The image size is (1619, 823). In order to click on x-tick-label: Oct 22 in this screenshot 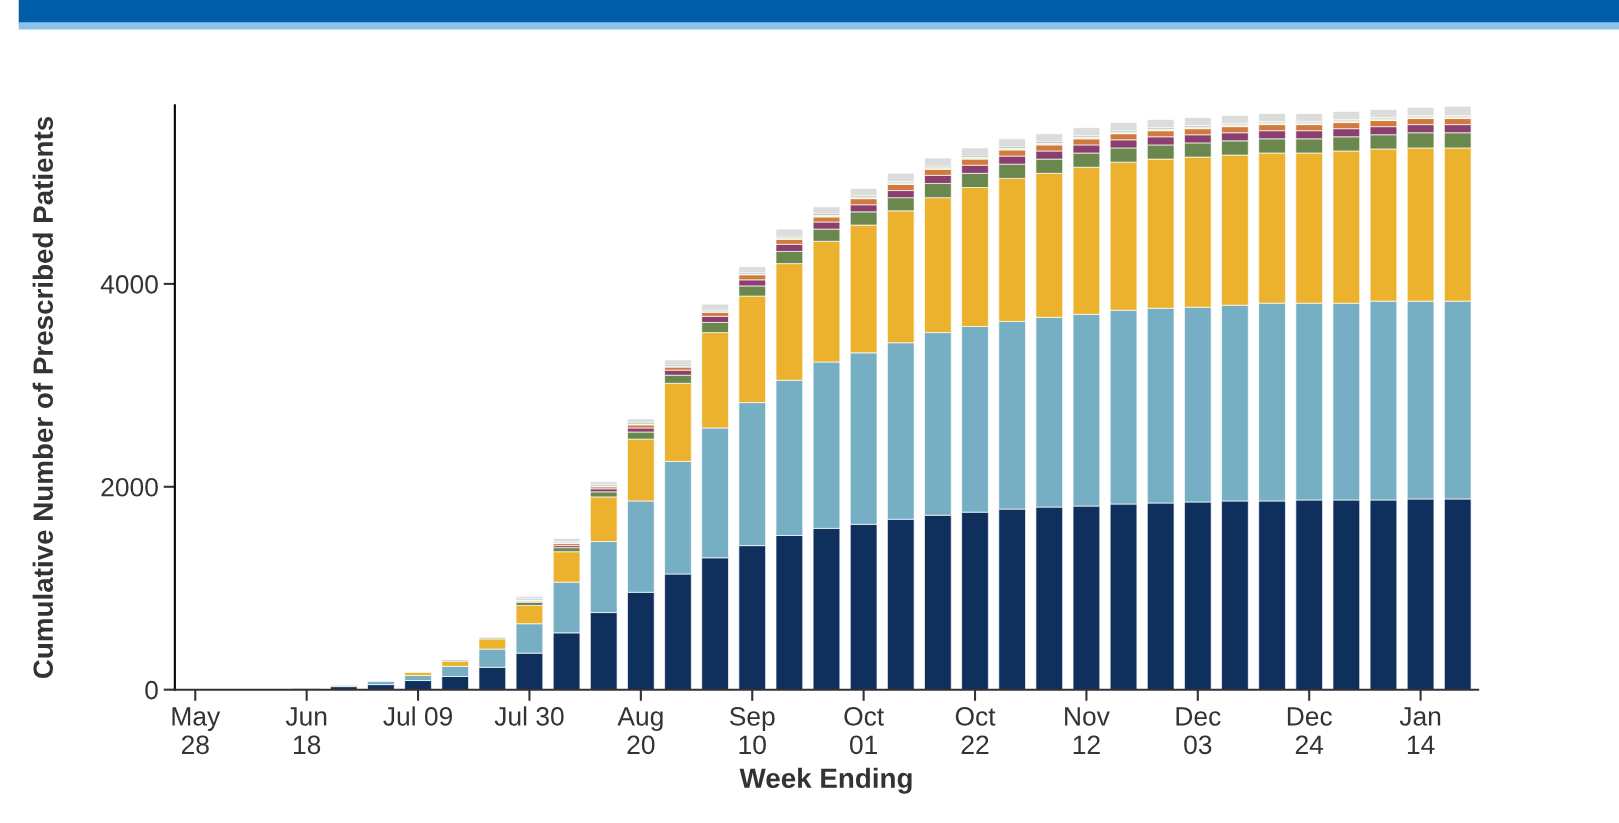, I will do `click(975, 730)`.